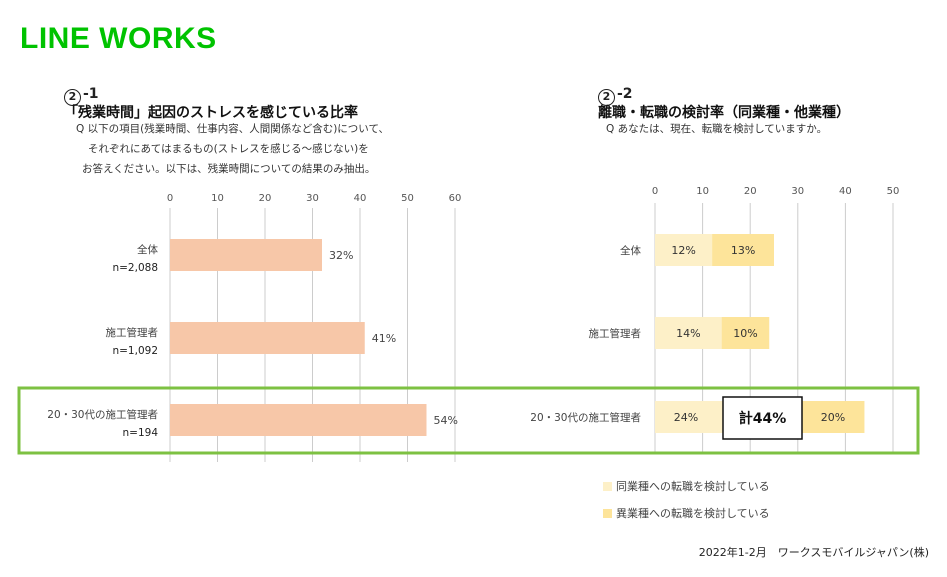  I want to click on right-value-label-1-series-0: 14%, so click(688, 333).